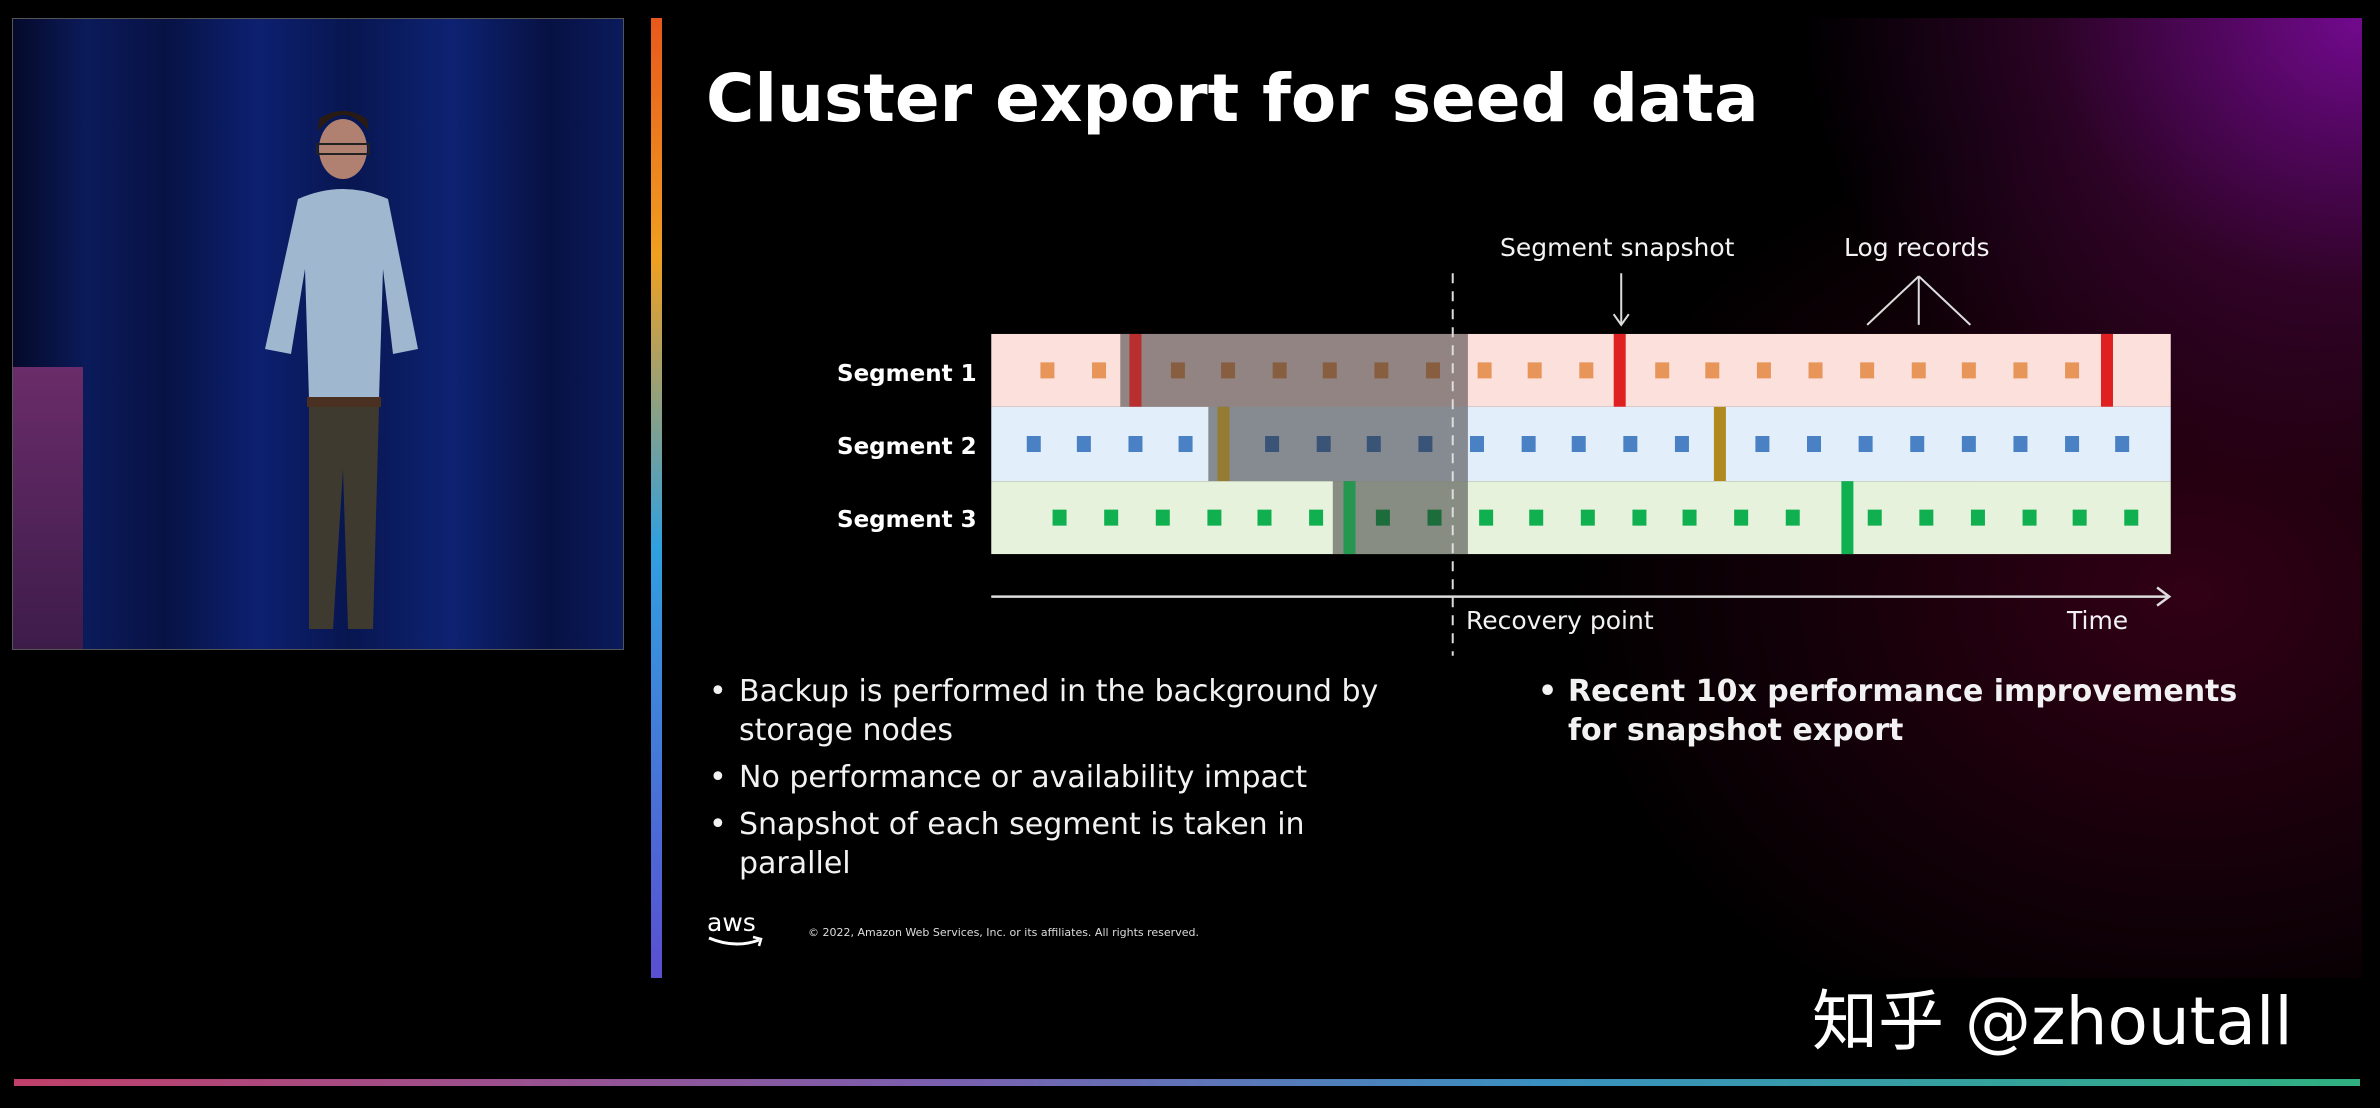 This screenshot has width=2380, height=1108. What do you see at coordinates (1621, 320) in the screenshot?
I see `snapshot-arrowhead` at bounding box center [1621, 320].